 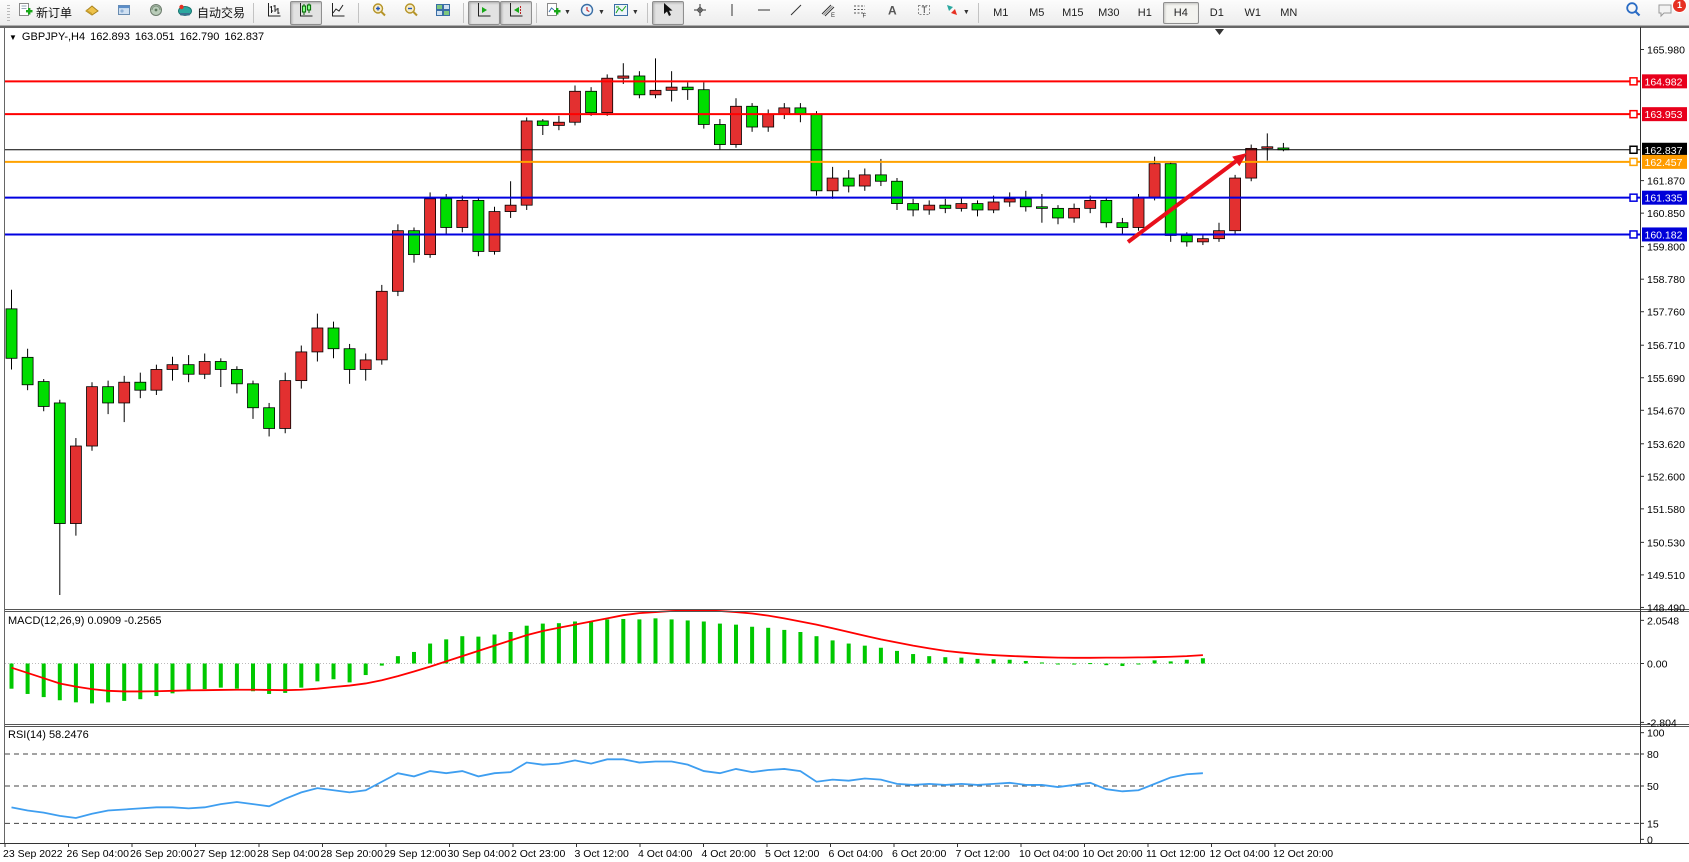 I want to click on svg-text: 26 Sep 20:00, so click(x=161, y=854).